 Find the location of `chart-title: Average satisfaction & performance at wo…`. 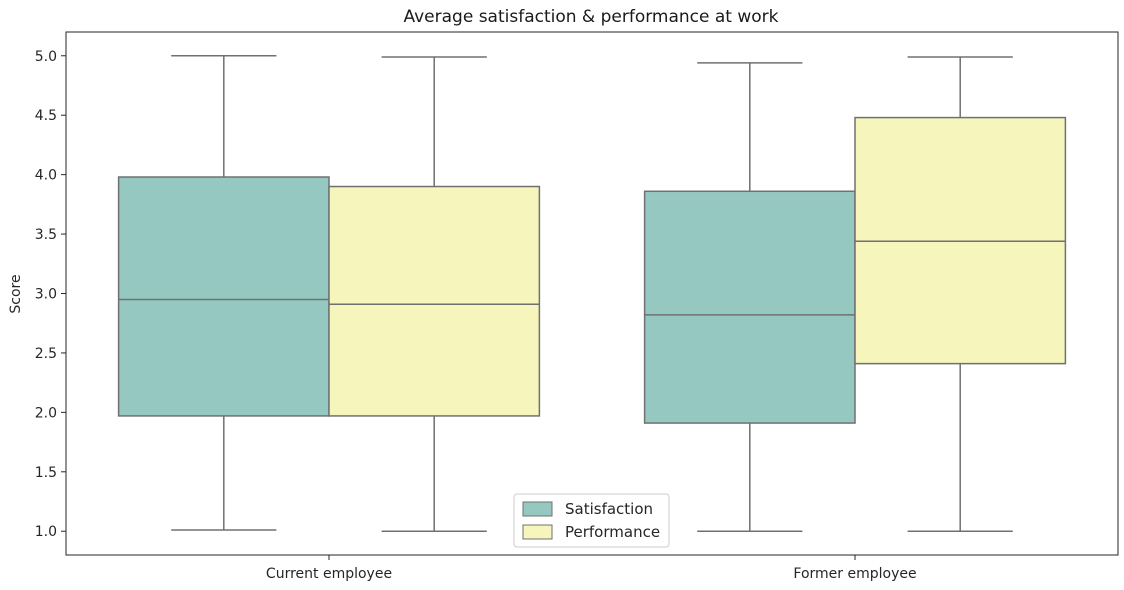

chart-title: Average satisfaction & performance at wo… is located at coordinates (590, 17).